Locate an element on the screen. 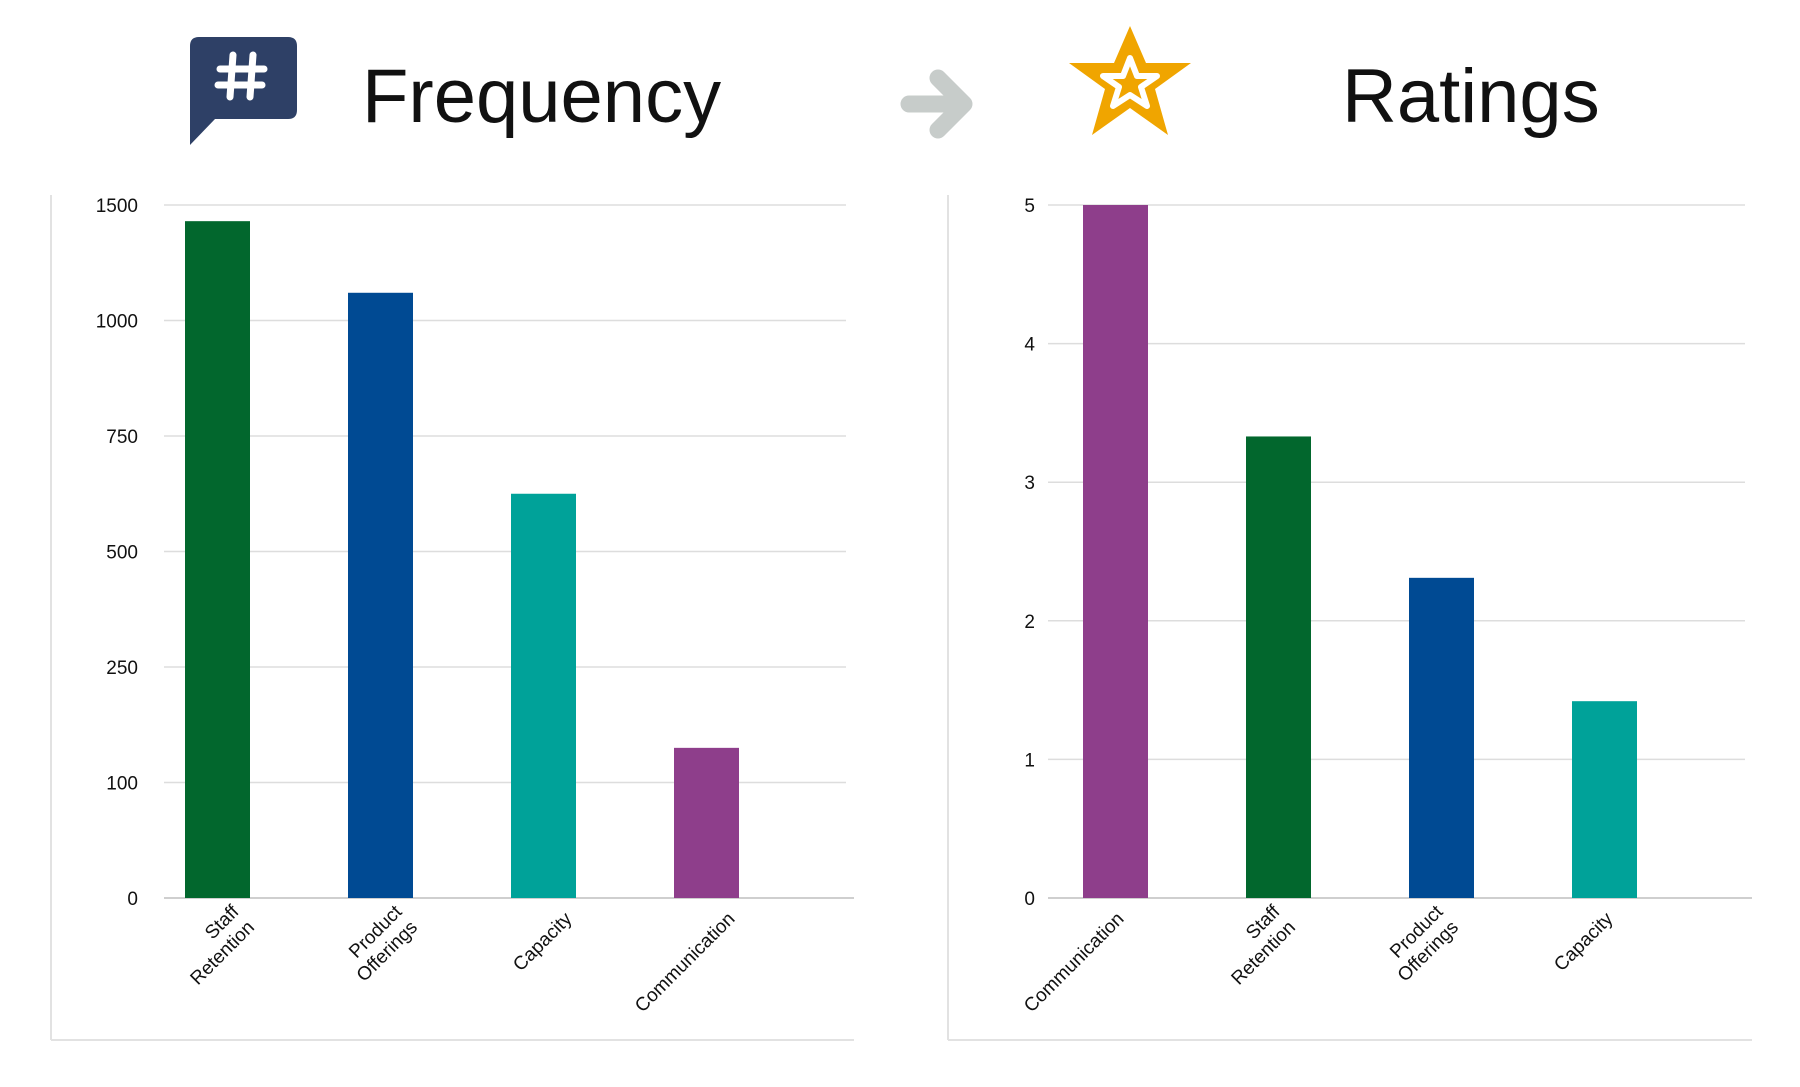 This screenshot has height=1087, width=1800. ratings-title: Ratings is located at coordinates (1471, 96).